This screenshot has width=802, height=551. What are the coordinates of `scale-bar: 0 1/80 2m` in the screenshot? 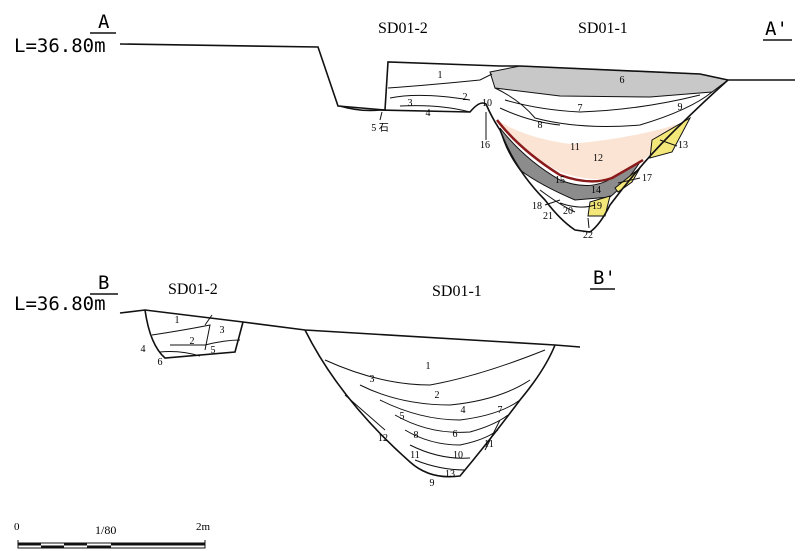 It's located at (112, 535).